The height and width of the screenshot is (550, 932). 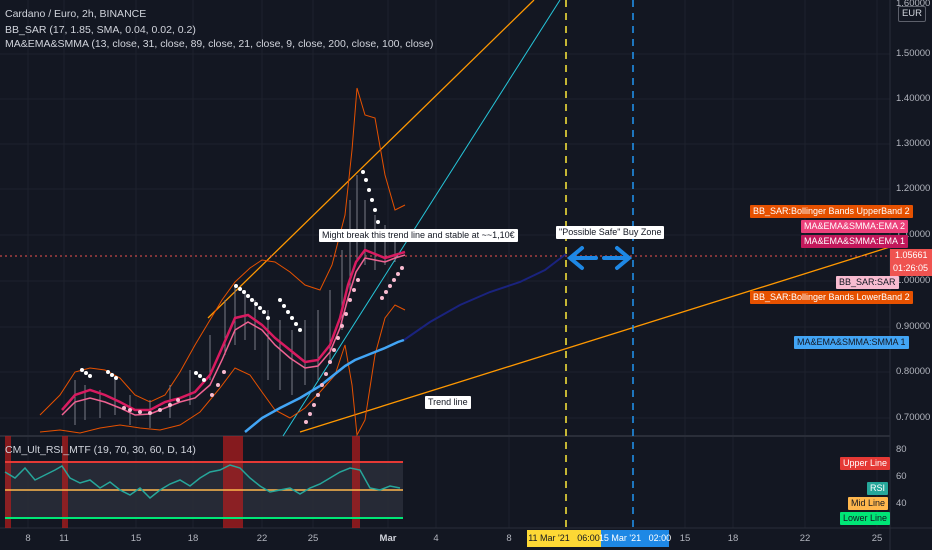 What do you see at coordinates (913, 4) in the screenshot?
I see `price-tick: 1.60000` at bounding box center [913, 4].